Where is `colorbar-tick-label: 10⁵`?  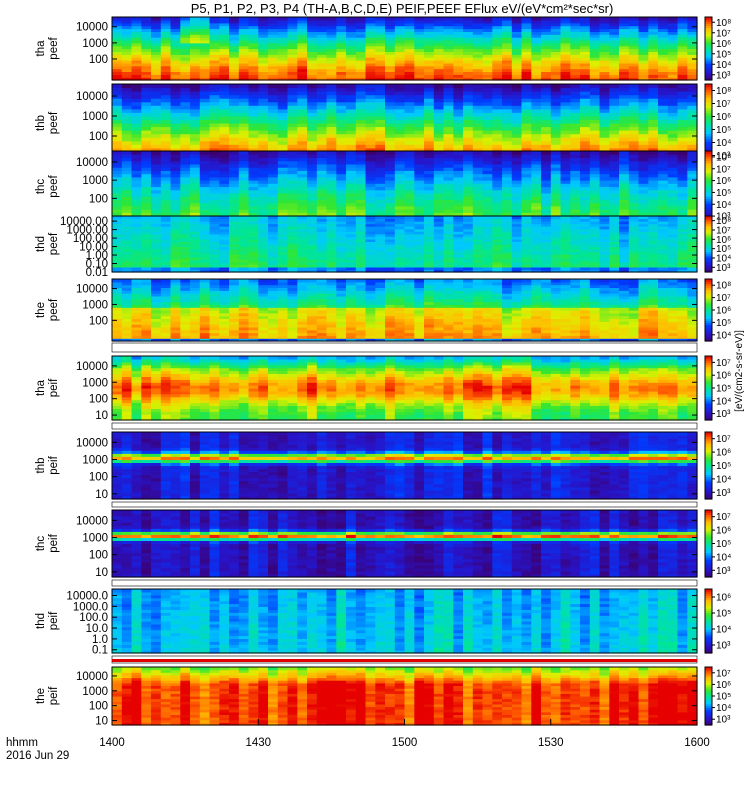 colorbar-tick-label: 10⁵ is located at coordinates (723, 193).